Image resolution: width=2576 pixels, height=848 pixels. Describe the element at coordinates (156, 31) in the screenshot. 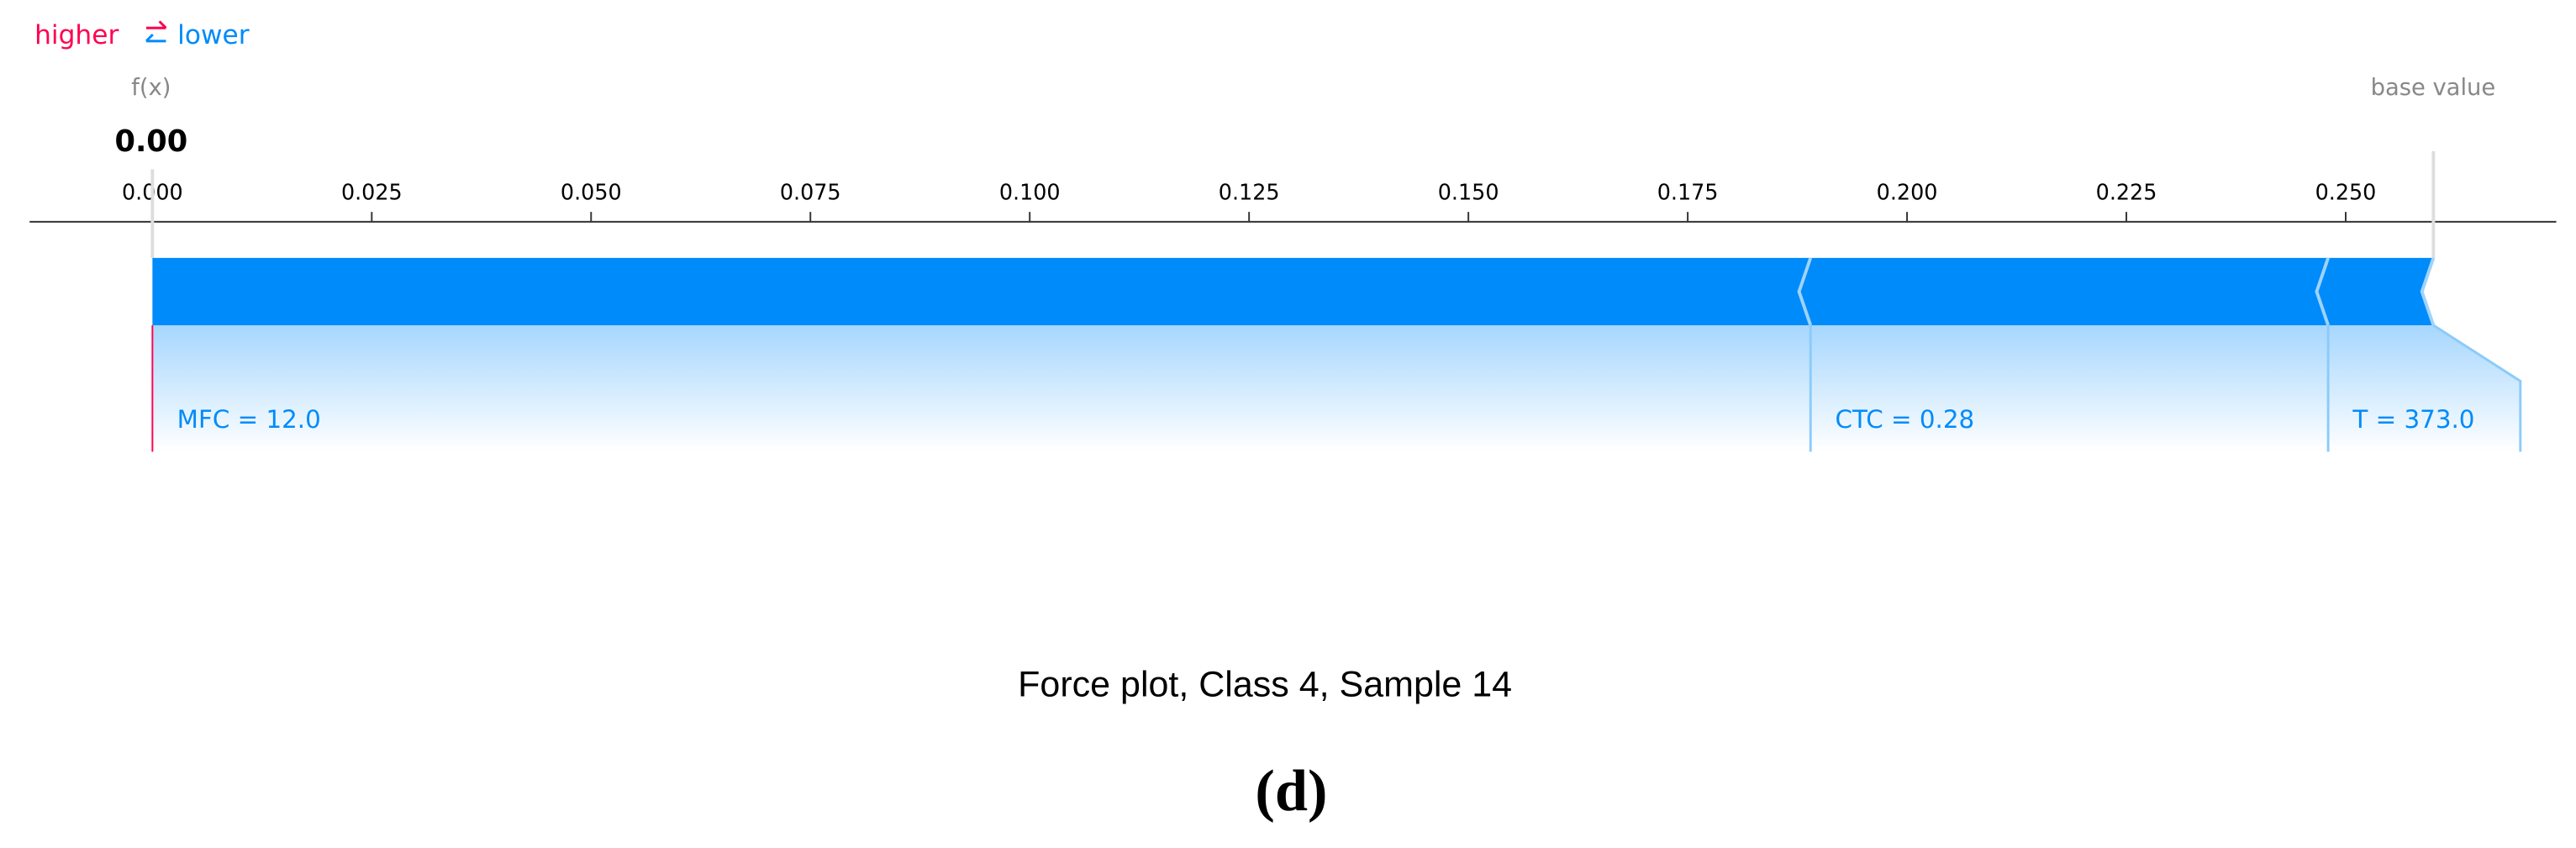

I see `legend-arrows` at that location.